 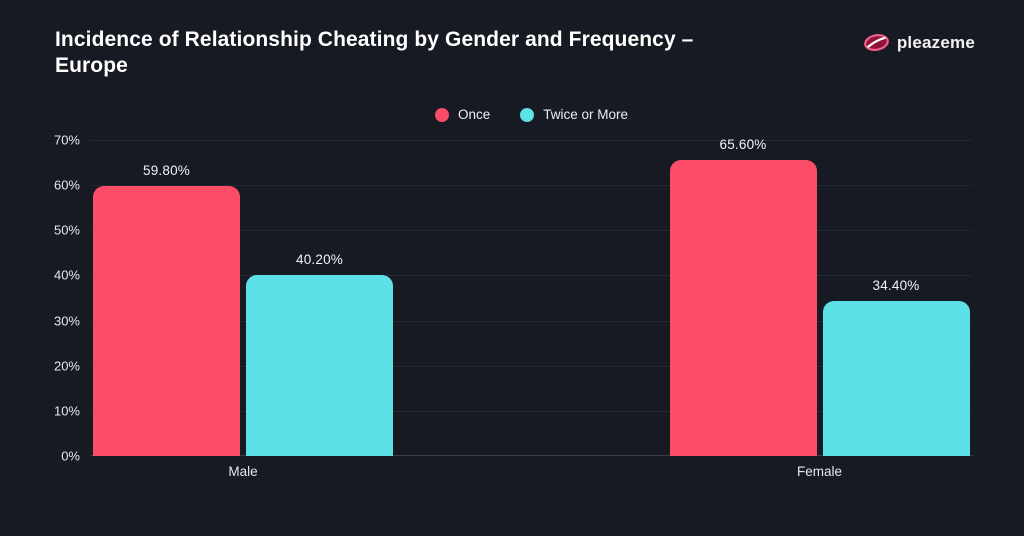 What do you see at coordinates (876, 42) in the screenshot?
I see `lips-icon` at bounding box center [876, 42].